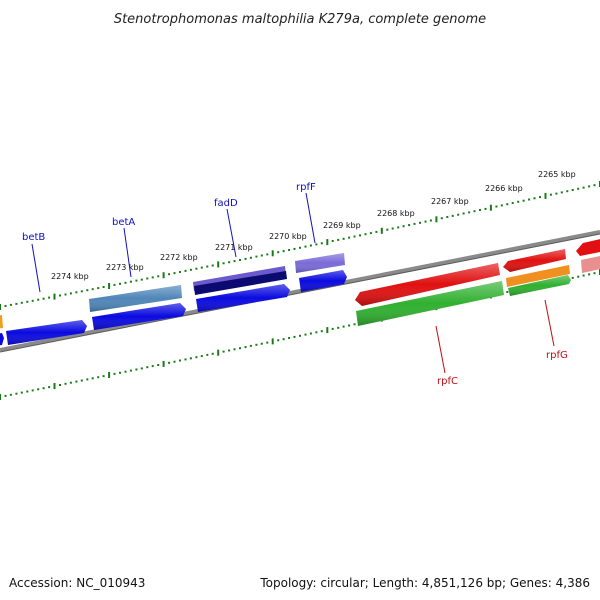 The image size is (600, 600). What do you see at coordinates (342, 225) in the screenshot?
I see `scale-label-2269: 2269 kbp` at bounding box center [342, 225].